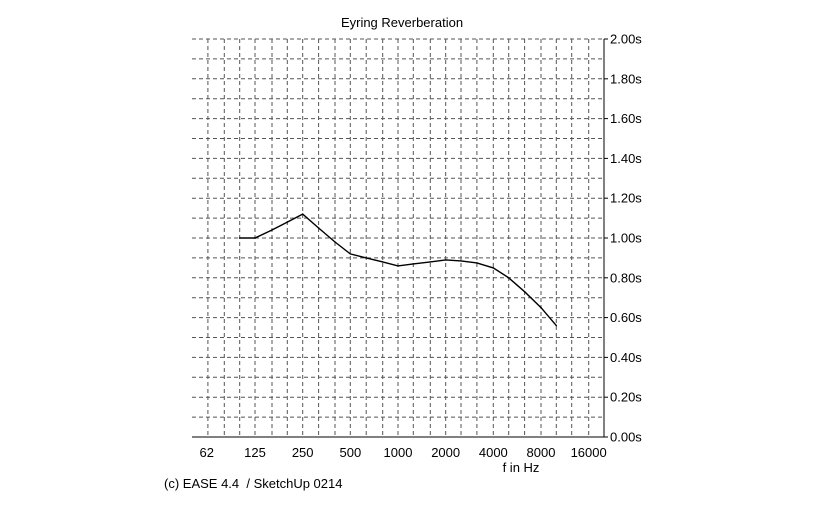 The height and width of the screenshot is (505, 823). Describe the element at coordinates (521, 467) in the screenshot. I see `x-axis-label: f in Hz` at that location.